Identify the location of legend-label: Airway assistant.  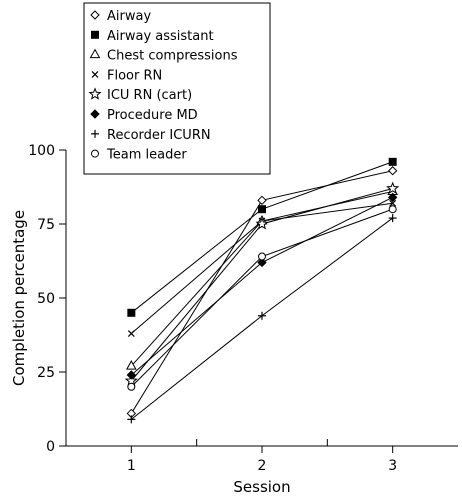
(160, 36).